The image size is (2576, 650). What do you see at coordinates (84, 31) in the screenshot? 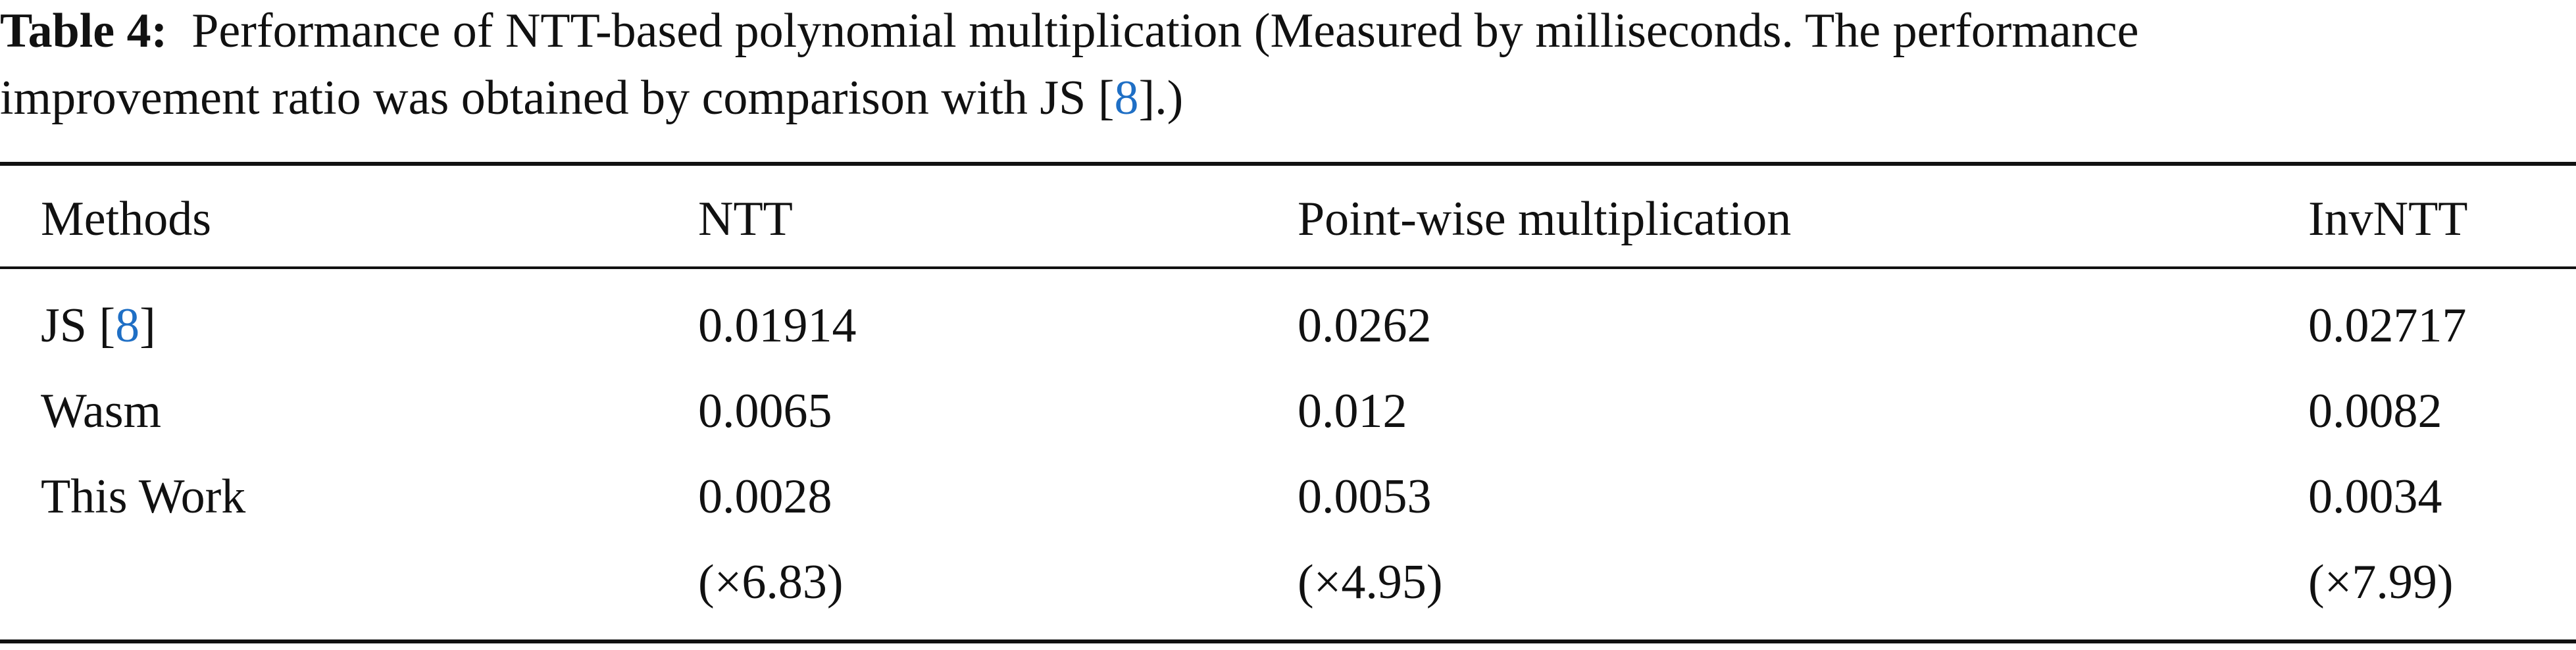
I see `caption-label: Table 4:` at bounding box center [84, 31].